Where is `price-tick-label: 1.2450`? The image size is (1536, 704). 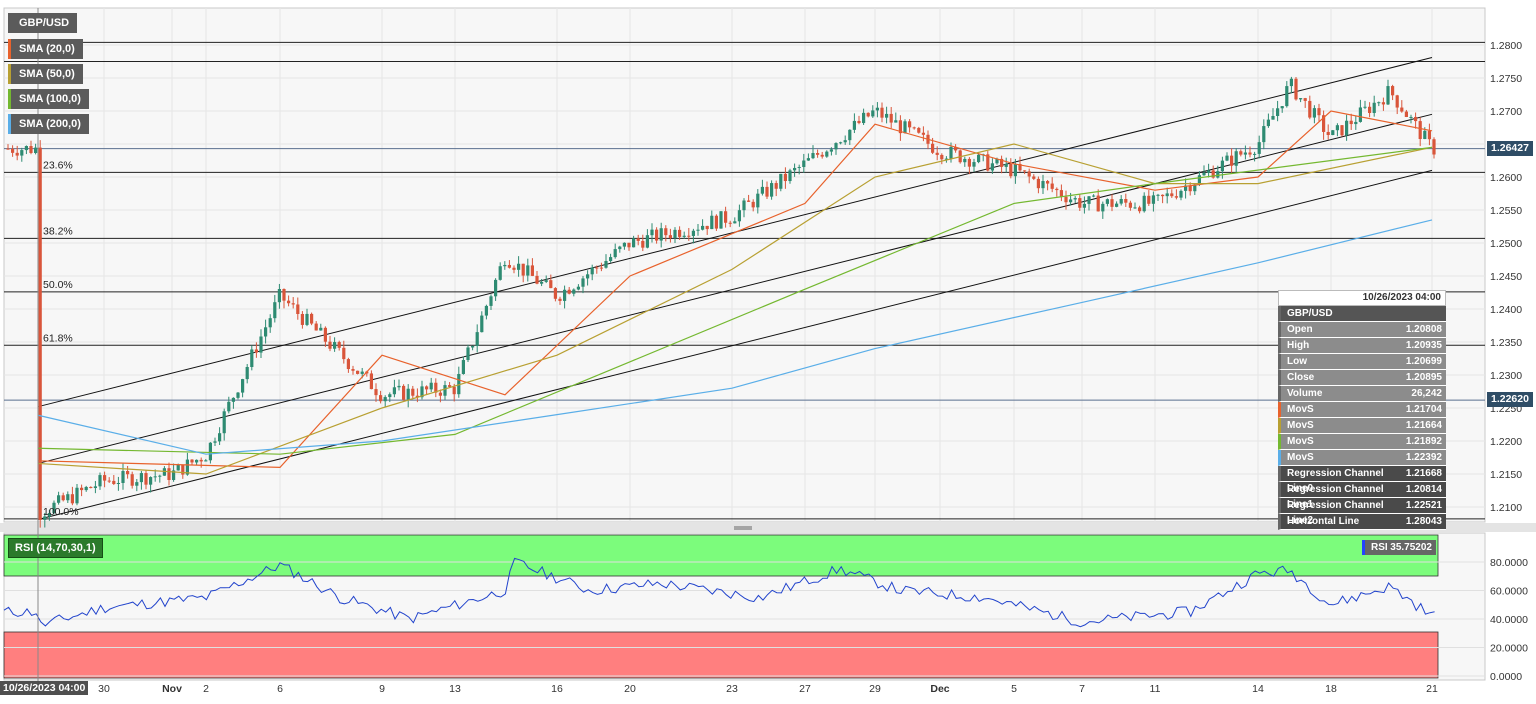 price-tick-label: 1.2450 is located at coordinates (1506, 277).